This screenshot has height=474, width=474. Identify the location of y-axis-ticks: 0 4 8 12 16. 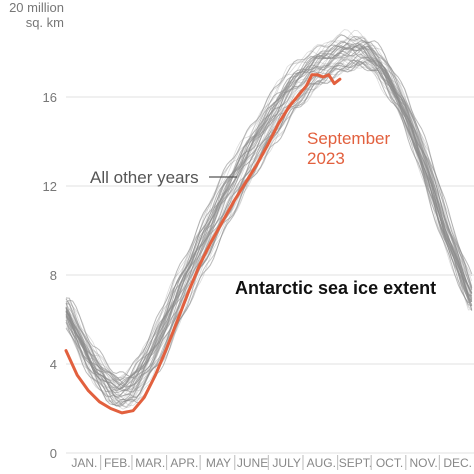
(50, 275).